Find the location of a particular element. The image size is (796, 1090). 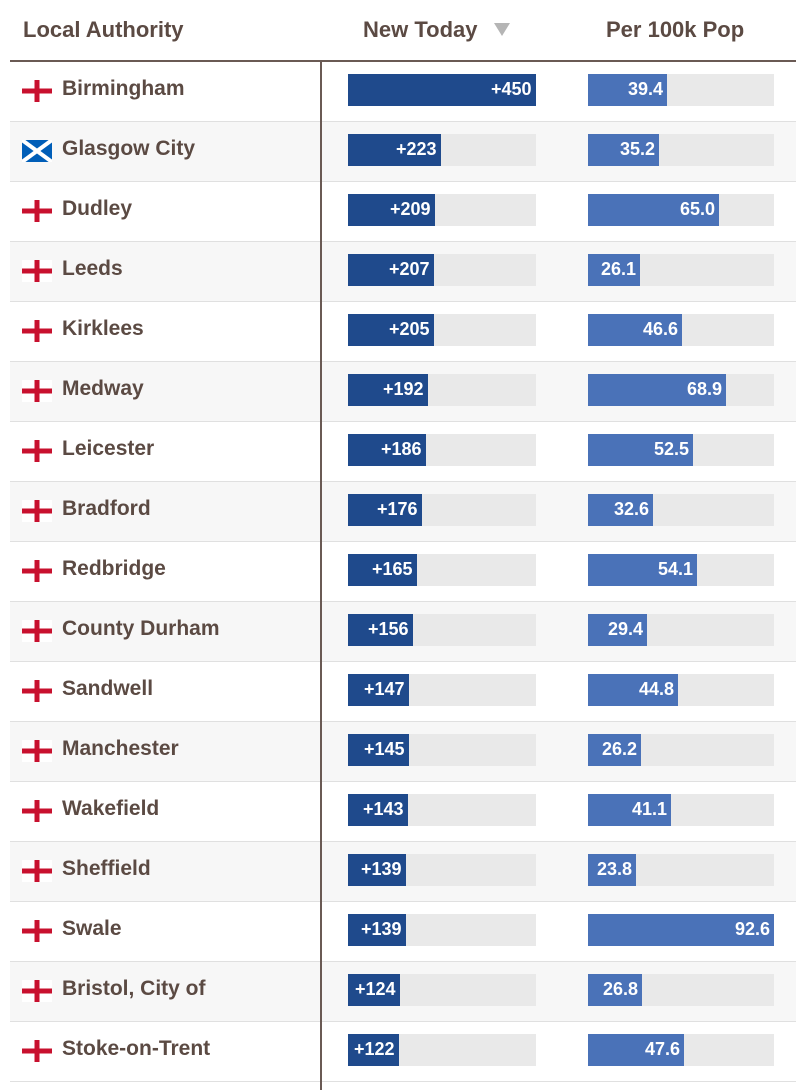

per-100k-value: 65.0 is located at coordinates (698, 209).